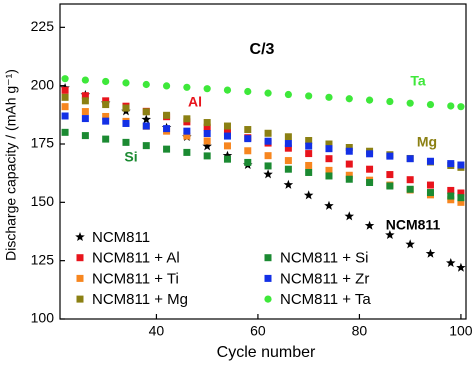  I want to click on legend-label: NCM811 + Ti, so click(135, 278).